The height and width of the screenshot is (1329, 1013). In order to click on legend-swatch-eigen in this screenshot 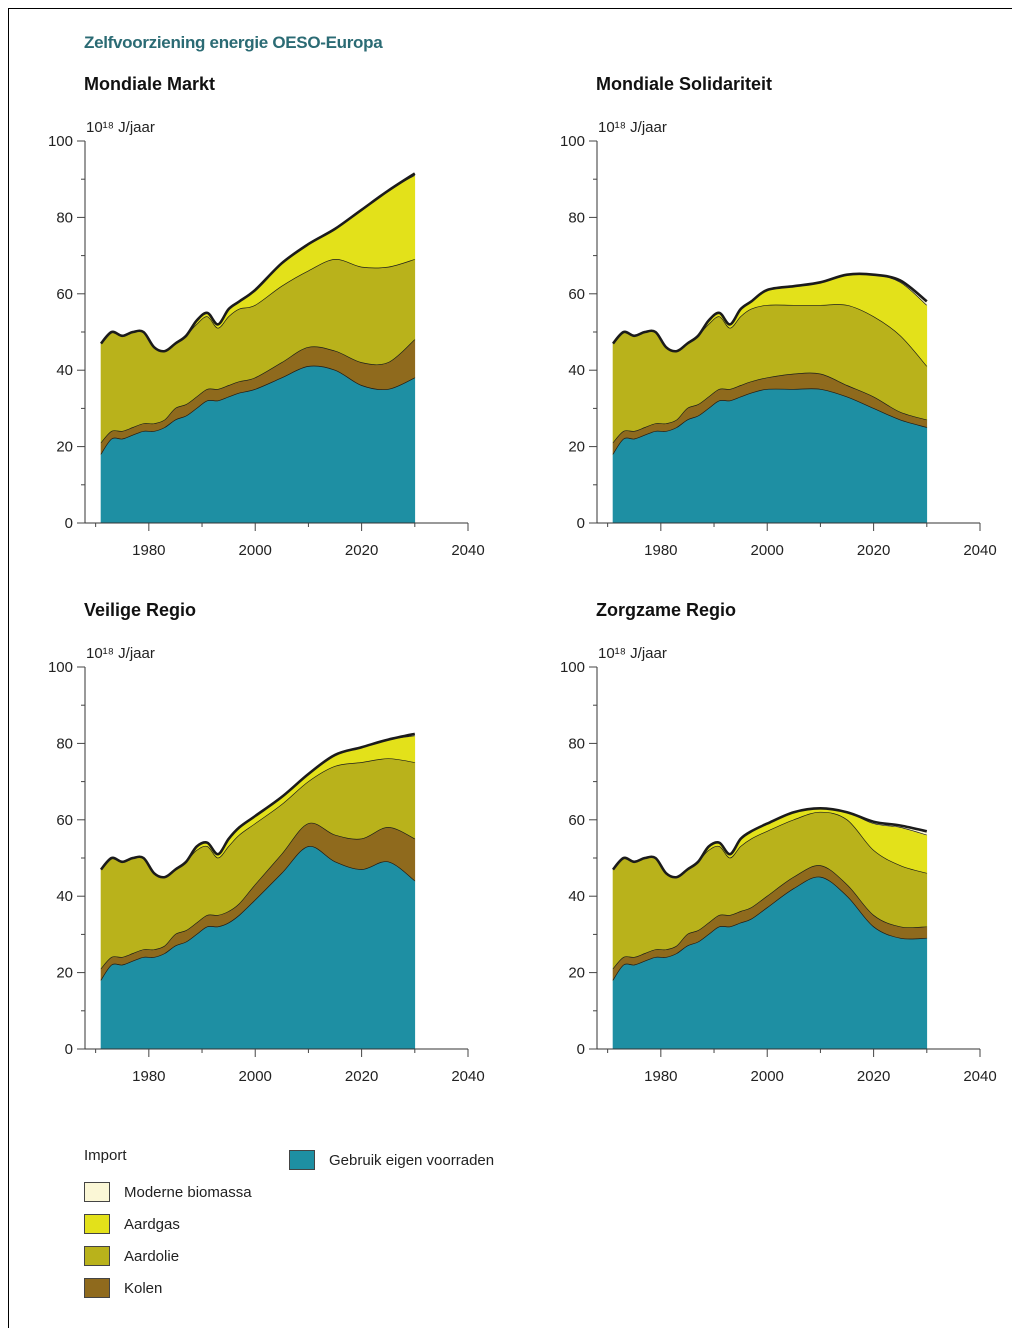, I will do `click(302, 1160)`.